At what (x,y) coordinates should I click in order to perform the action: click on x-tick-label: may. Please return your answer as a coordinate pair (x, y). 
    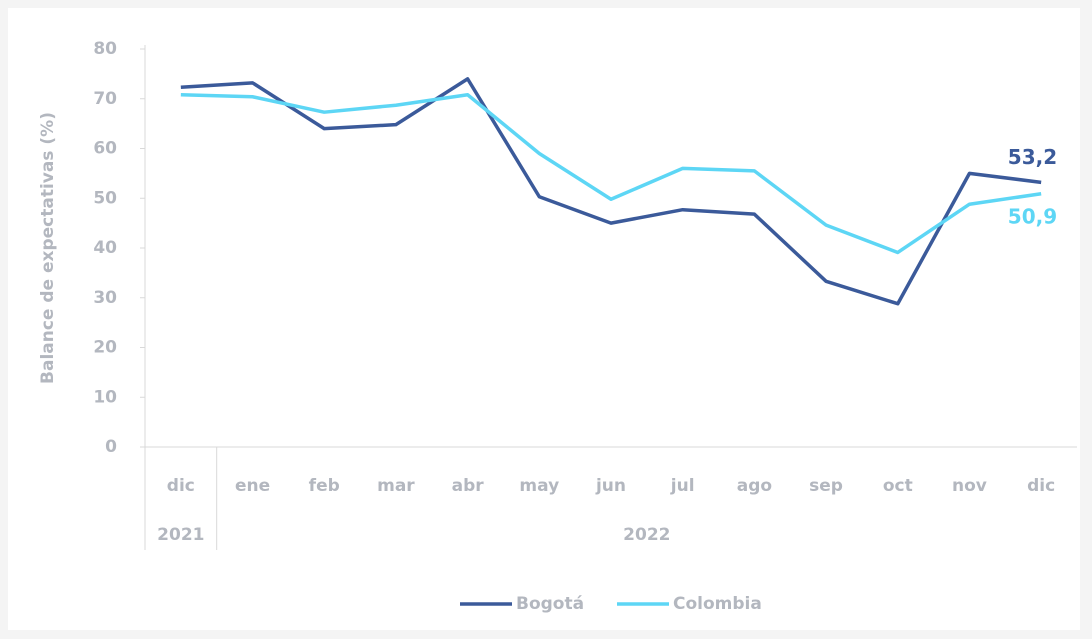
    Looking at the image, I should click on (539, 486).